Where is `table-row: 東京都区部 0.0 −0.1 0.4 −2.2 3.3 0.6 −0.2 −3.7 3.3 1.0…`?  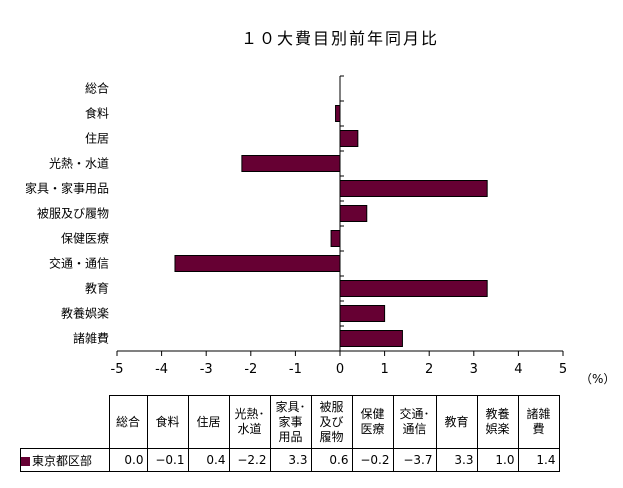 table-row: 東京都区部 0.0 −0.1 0.4 −2.2 3.3 0.6 −0.2 −3.7 3.3 1.0… is located at coordinates (290, 460).